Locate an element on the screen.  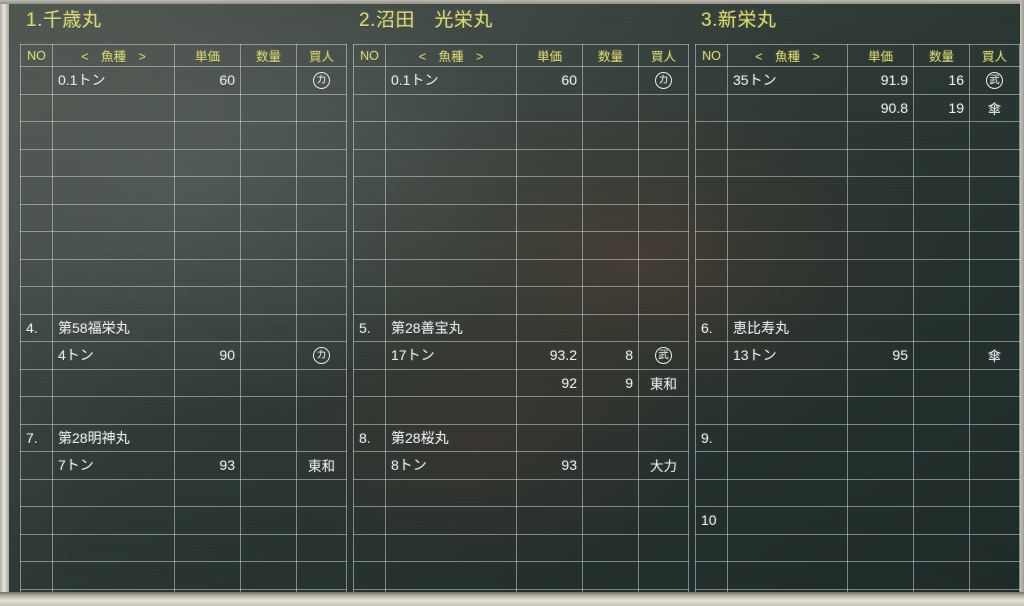
vessel-header-row: 8. 第28桜丸 is located at coordinates (521, 437).